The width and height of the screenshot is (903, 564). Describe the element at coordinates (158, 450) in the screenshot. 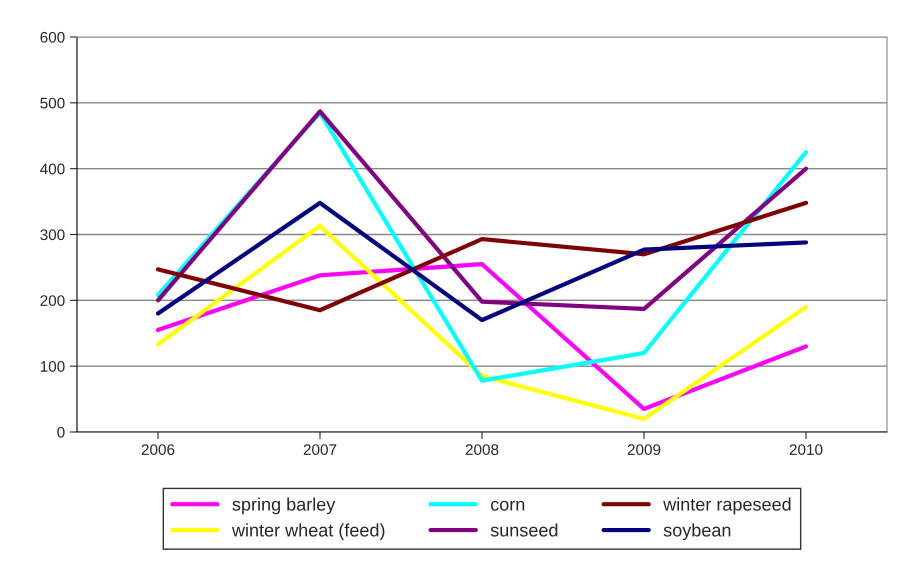

I see `x-tick-label: 2006` at that location.